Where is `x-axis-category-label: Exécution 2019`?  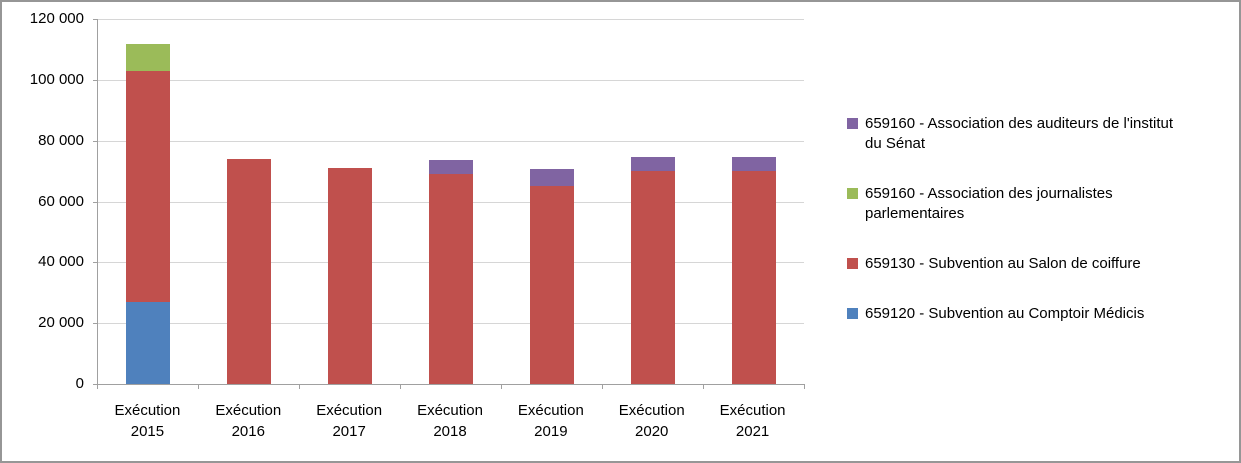
x-axis-category-label: Exécution 2019 is located at coordinates (550, 421).